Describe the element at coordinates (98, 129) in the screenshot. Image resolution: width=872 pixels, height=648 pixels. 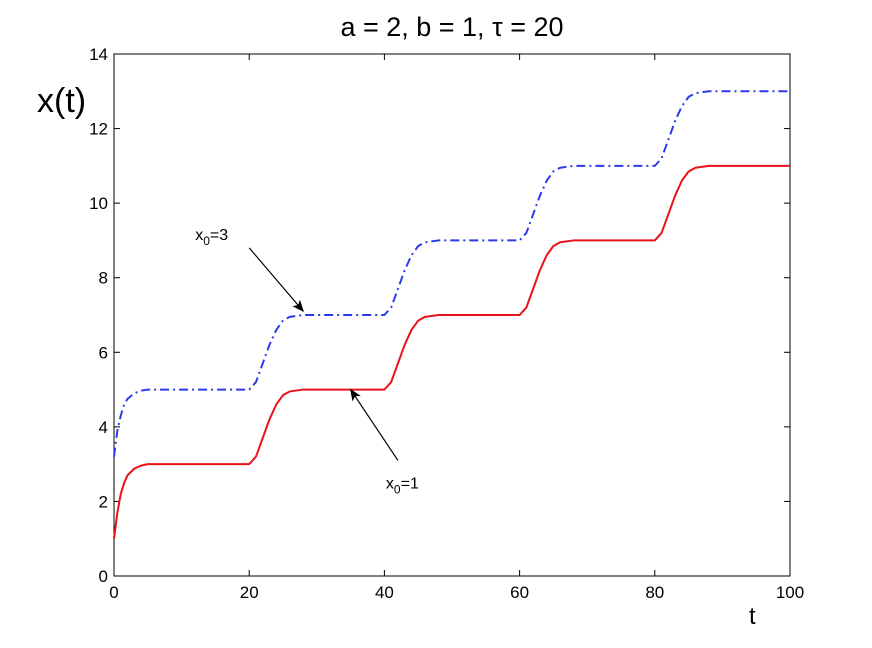
I see `y-tick-label: 12` at that location.